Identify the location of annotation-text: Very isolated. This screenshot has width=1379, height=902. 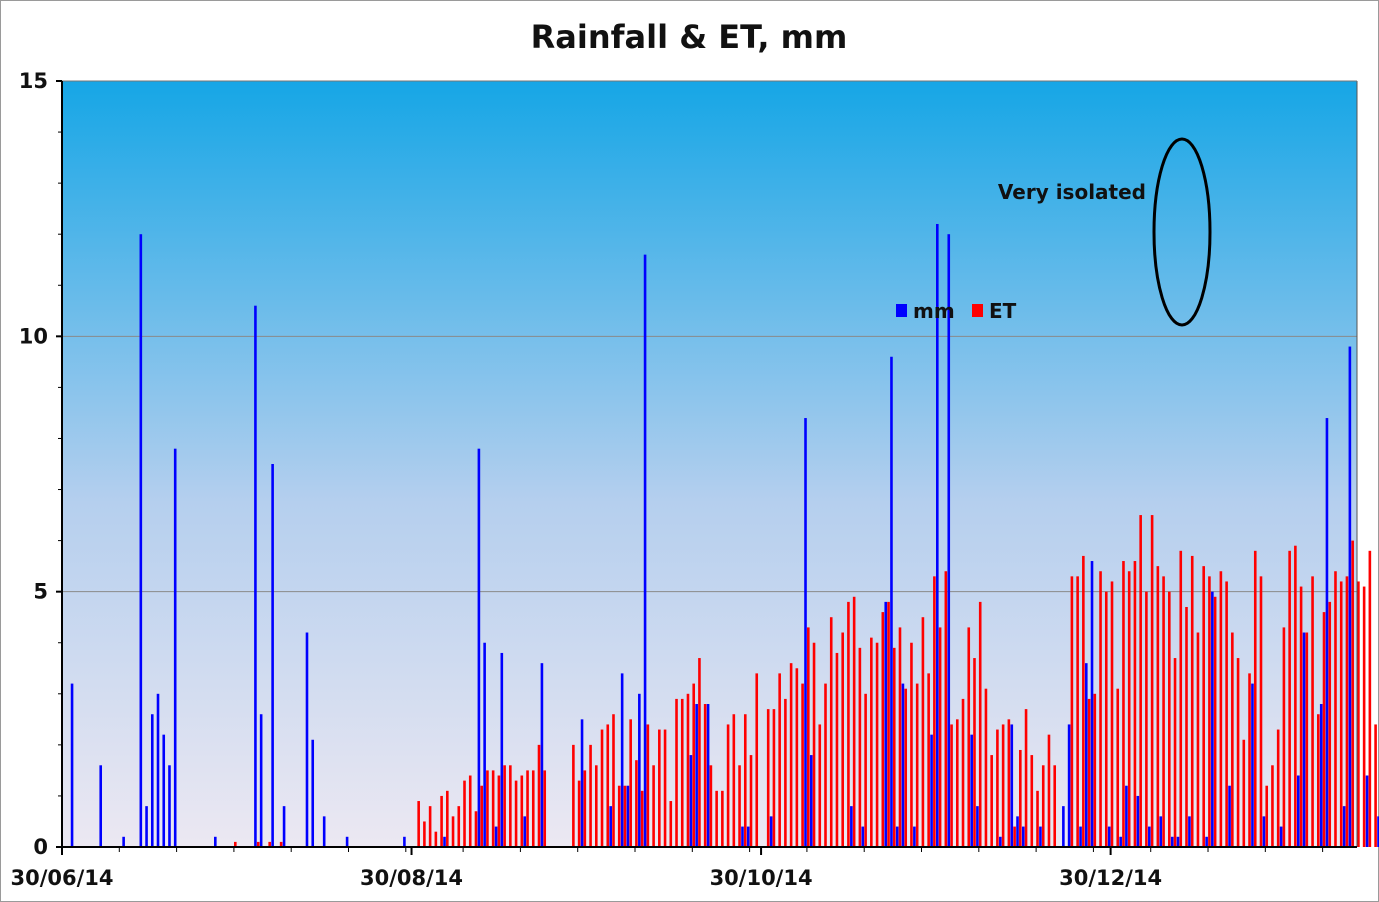
(1072, 192).